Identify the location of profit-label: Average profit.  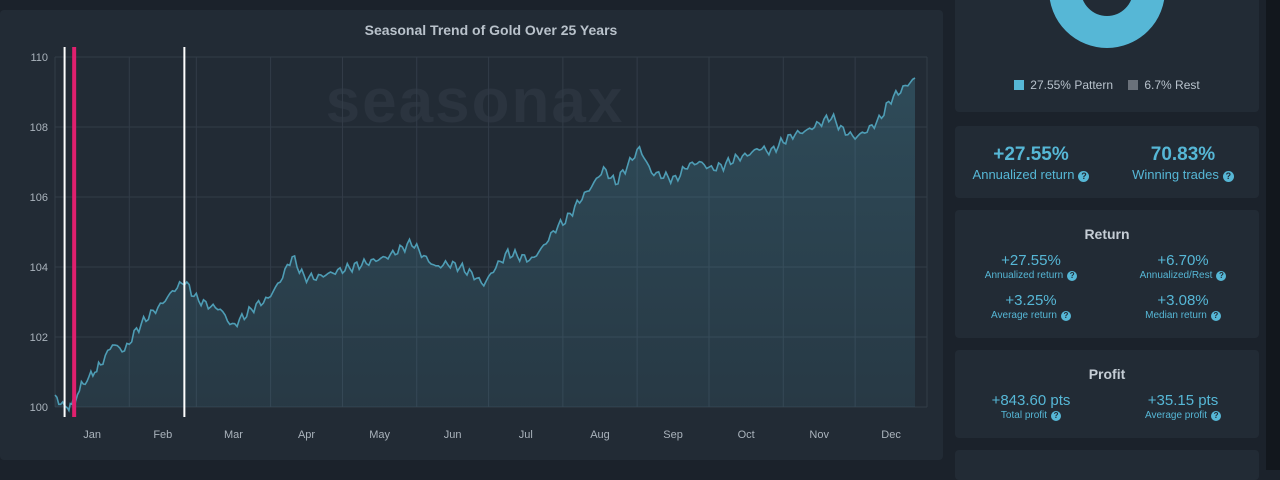
(1176, 415).